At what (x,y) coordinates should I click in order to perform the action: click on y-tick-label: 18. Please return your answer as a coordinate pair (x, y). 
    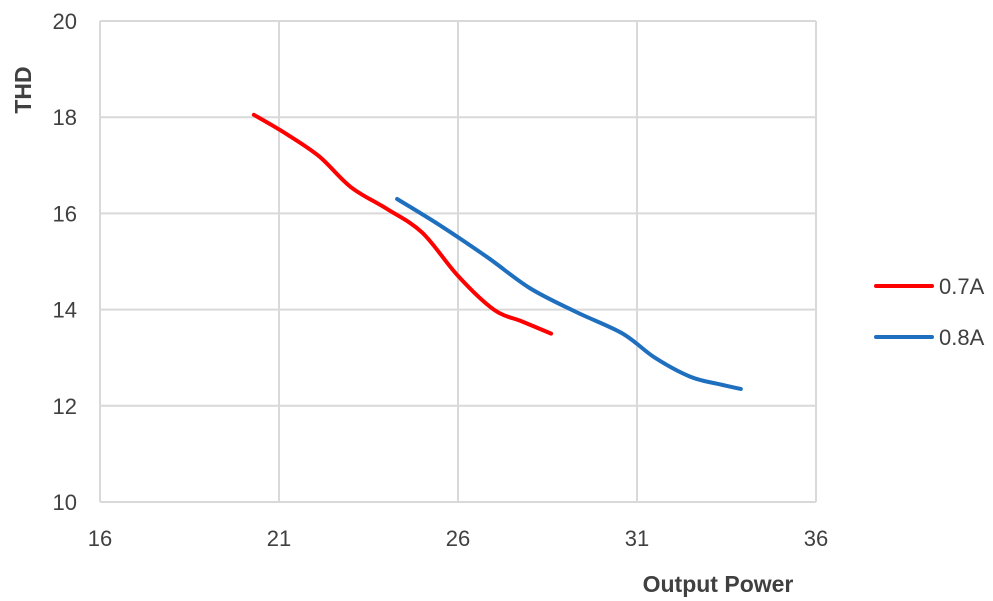
    Looking at the image, I should click on (65, 117).